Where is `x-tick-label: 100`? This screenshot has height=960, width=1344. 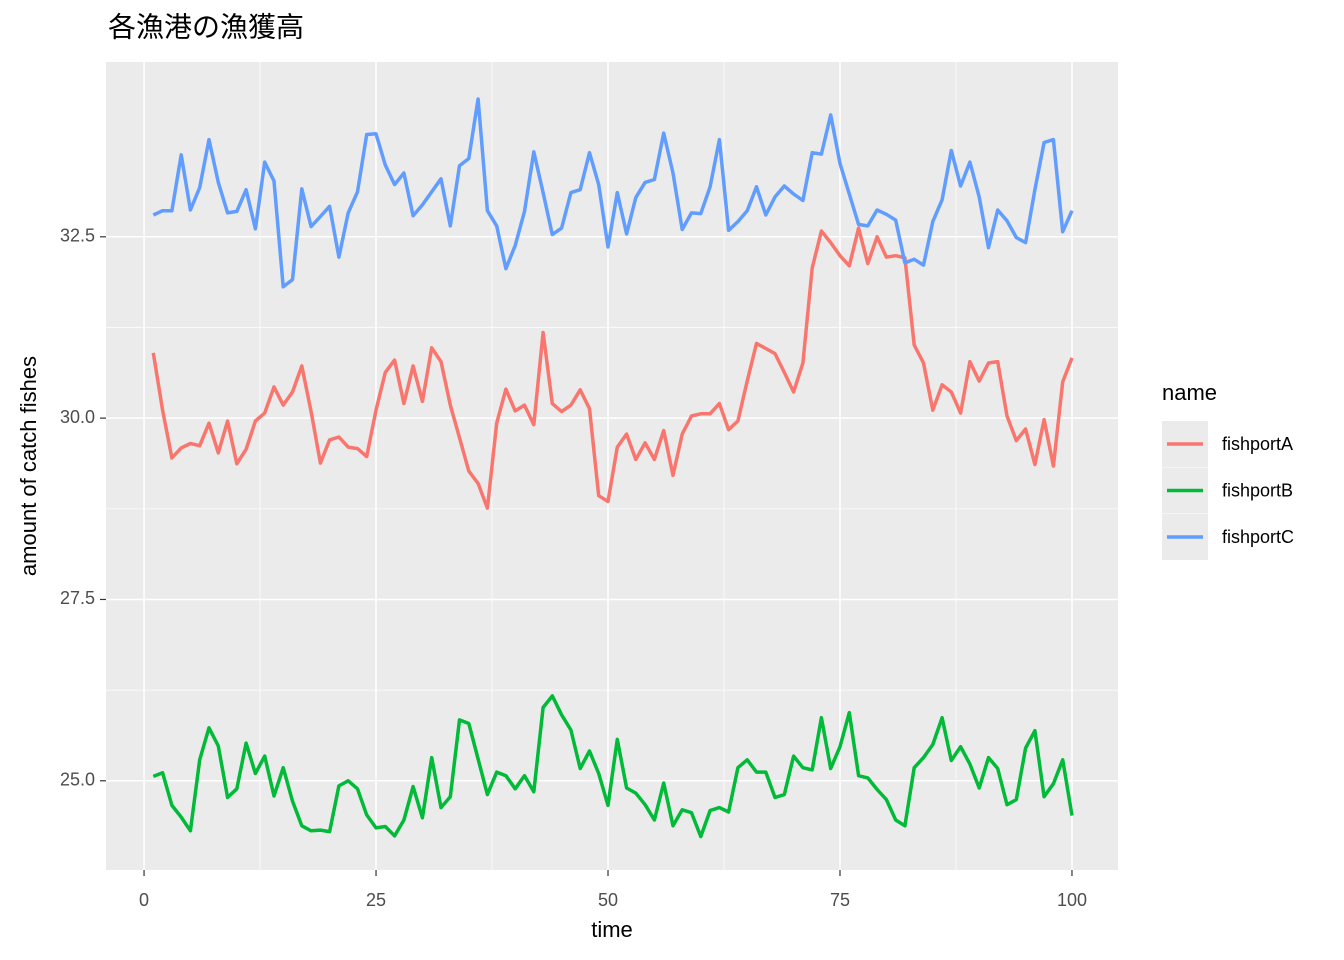
x-tick-label: 100 is located at coordinates (1072, 900).